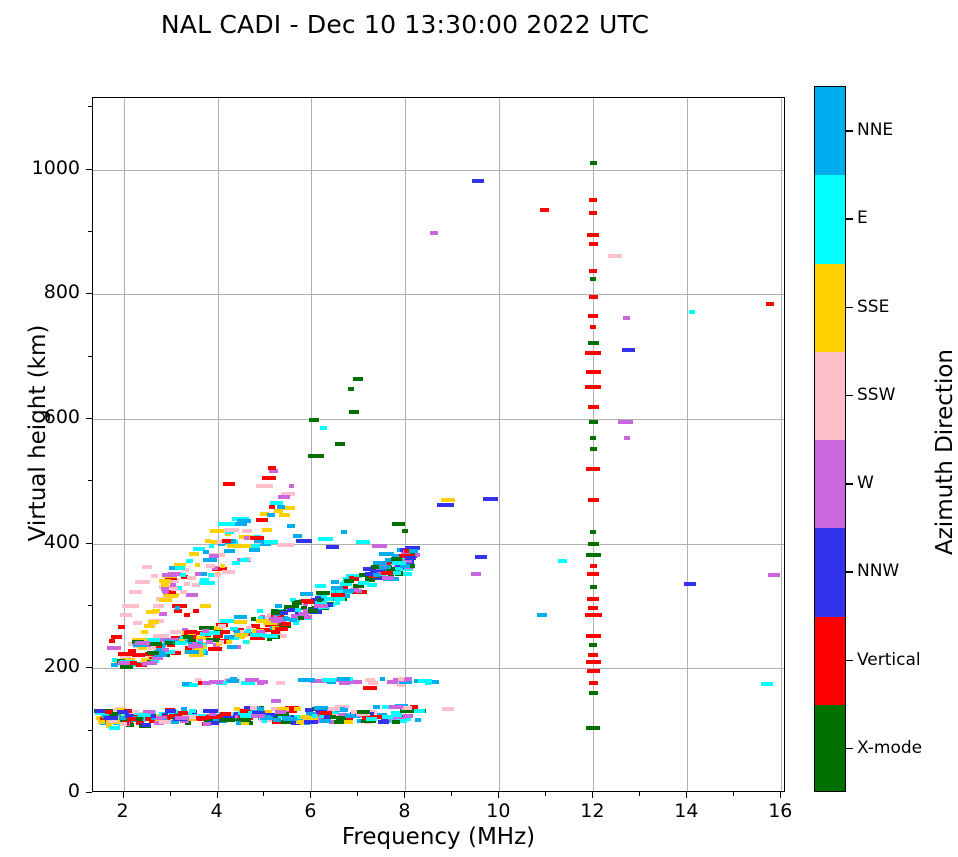 Image resolution: width=958 pixels, height=857 pixels. Describe the element at coordinates (830, 747) in the screenshot. I see `colorbar-segment-x-mode` at that location.